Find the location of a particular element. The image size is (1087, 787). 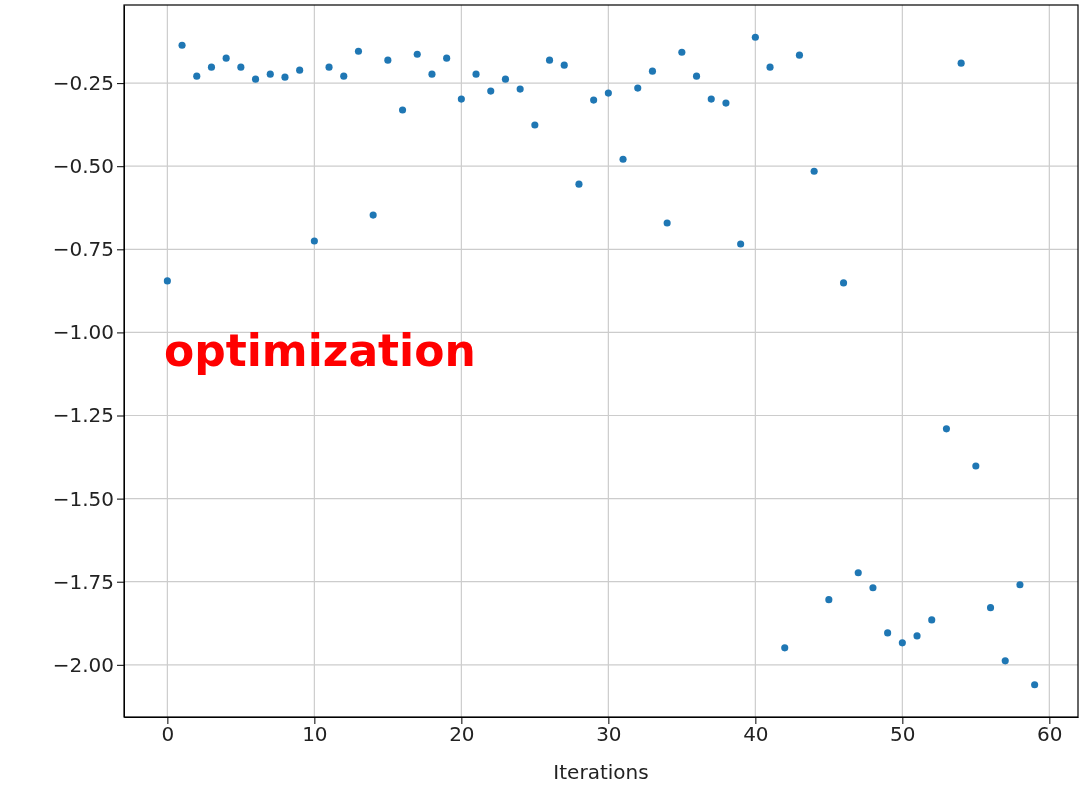

y-tick-label: −1.75 is located at coordinates (83, 581).